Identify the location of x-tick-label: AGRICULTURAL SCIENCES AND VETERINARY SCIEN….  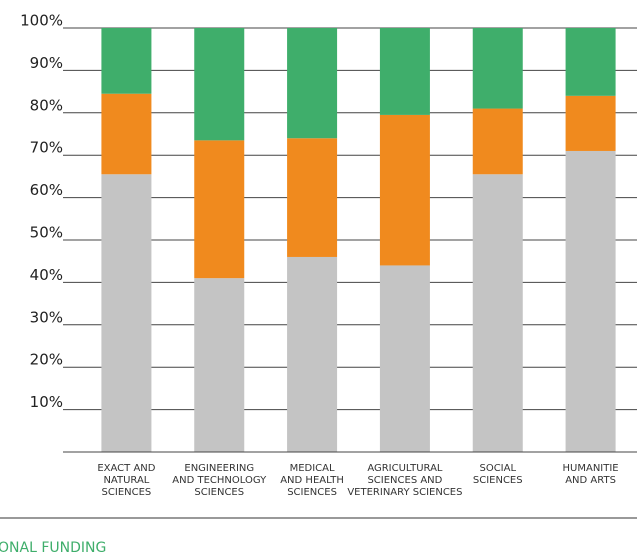
(404, 480).